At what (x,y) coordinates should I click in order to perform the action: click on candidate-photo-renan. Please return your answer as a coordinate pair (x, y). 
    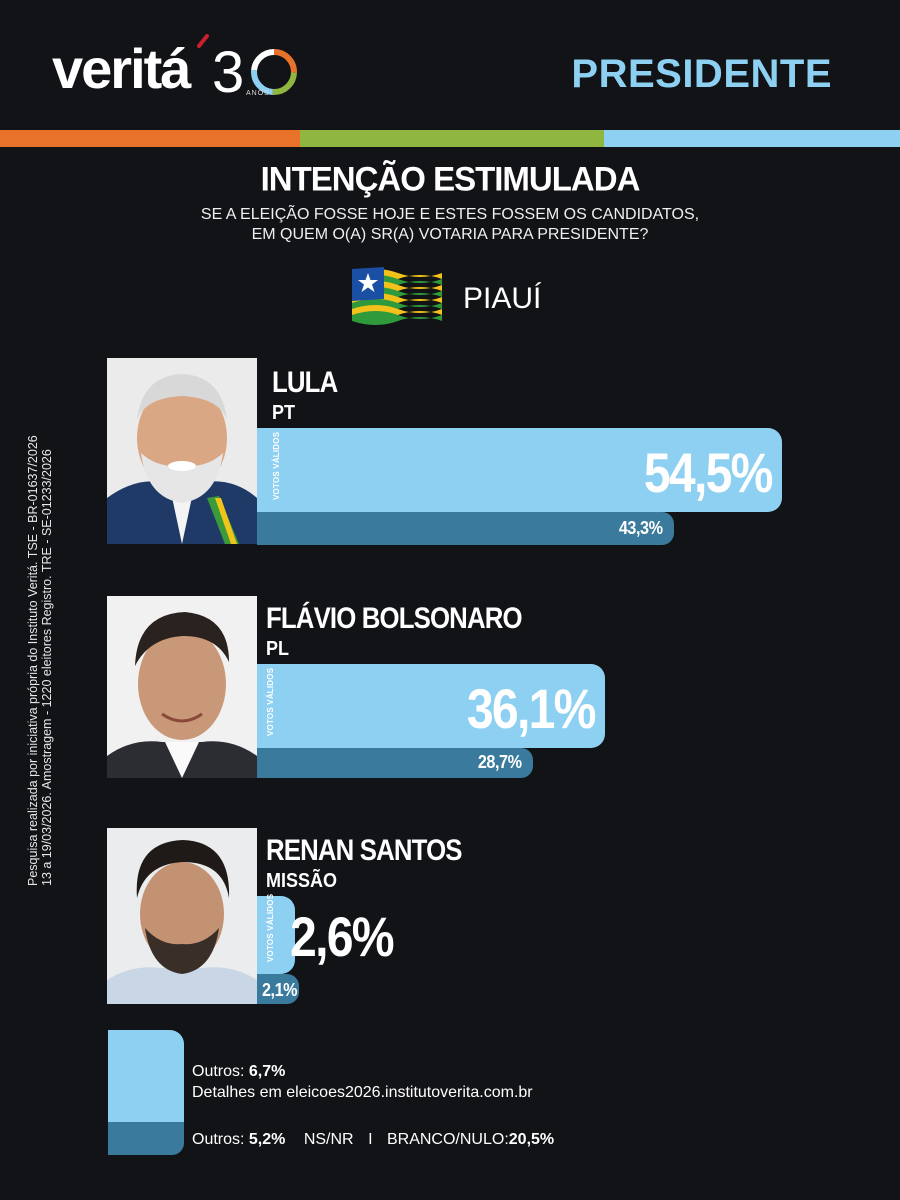
    Looking at the image, I should click on (182, 916).